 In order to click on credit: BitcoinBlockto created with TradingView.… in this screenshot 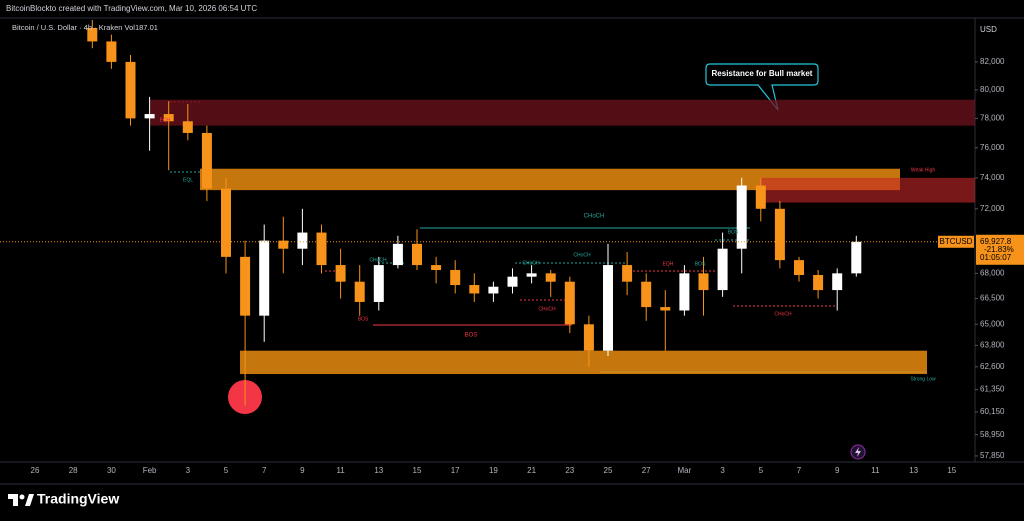, I will do `click(131, 8)`.